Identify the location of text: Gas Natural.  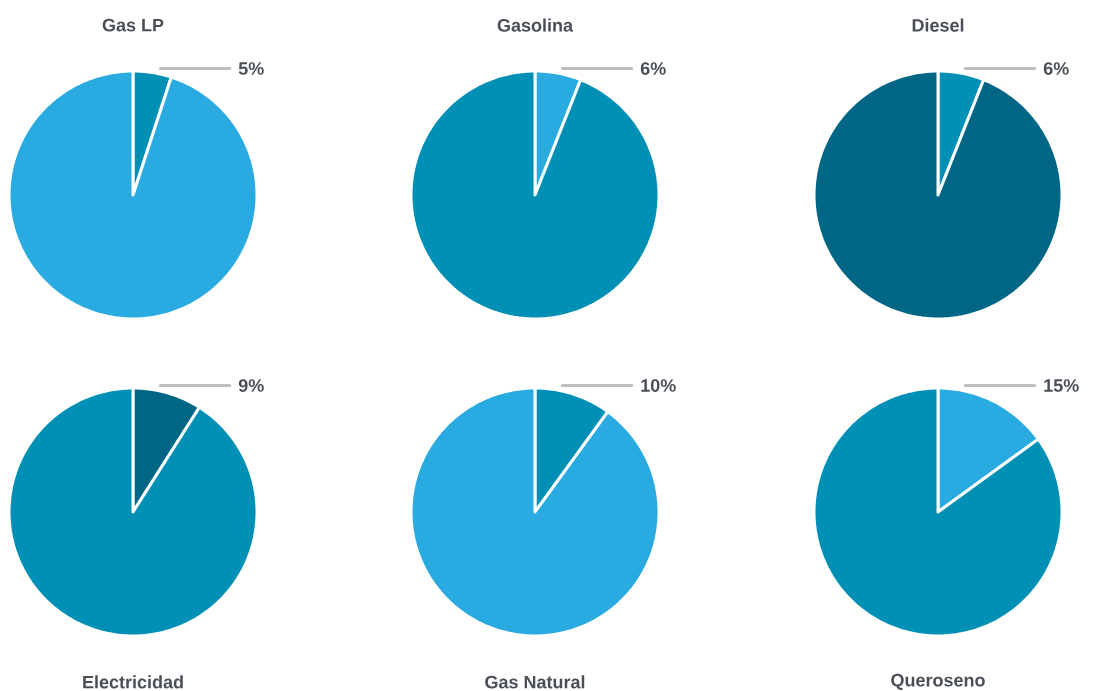
(535, 682).